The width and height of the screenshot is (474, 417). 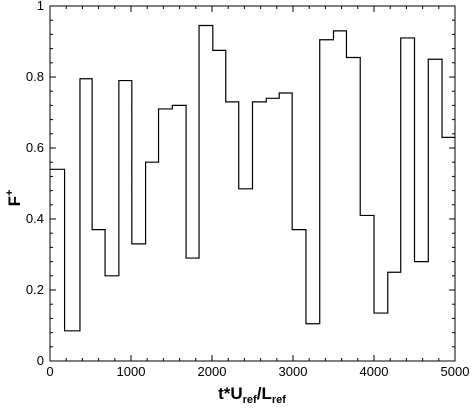 What do you see at coordinates (230, 393) in the screenshot?
I see `x-axis-title-main: t*U` at bounding box center [230, 393].